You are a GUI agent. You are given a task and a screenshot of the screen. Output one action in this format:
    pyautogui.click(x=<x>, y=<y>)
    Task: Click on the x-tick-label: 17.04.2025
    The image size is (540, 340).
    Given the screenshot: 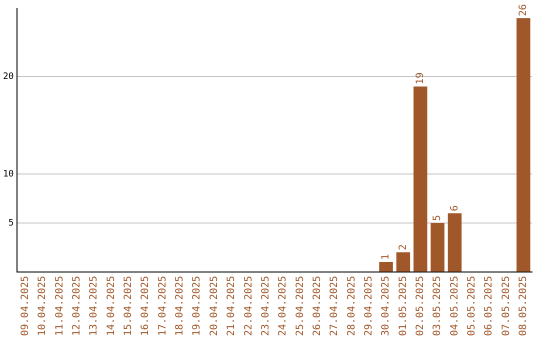 What is the action you would take?
    pyautogui.click(x=162, y=306)
    